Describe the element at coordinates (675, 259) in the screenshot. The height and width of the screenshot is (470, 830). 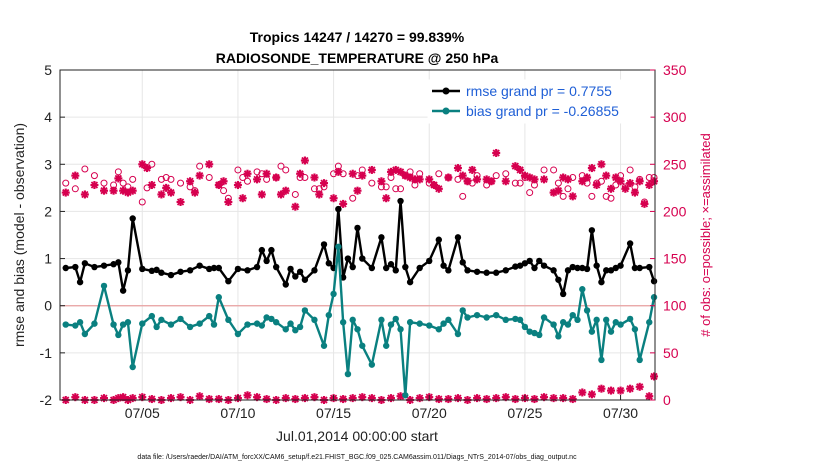
I see `y2-tick-label: 150` at that location.